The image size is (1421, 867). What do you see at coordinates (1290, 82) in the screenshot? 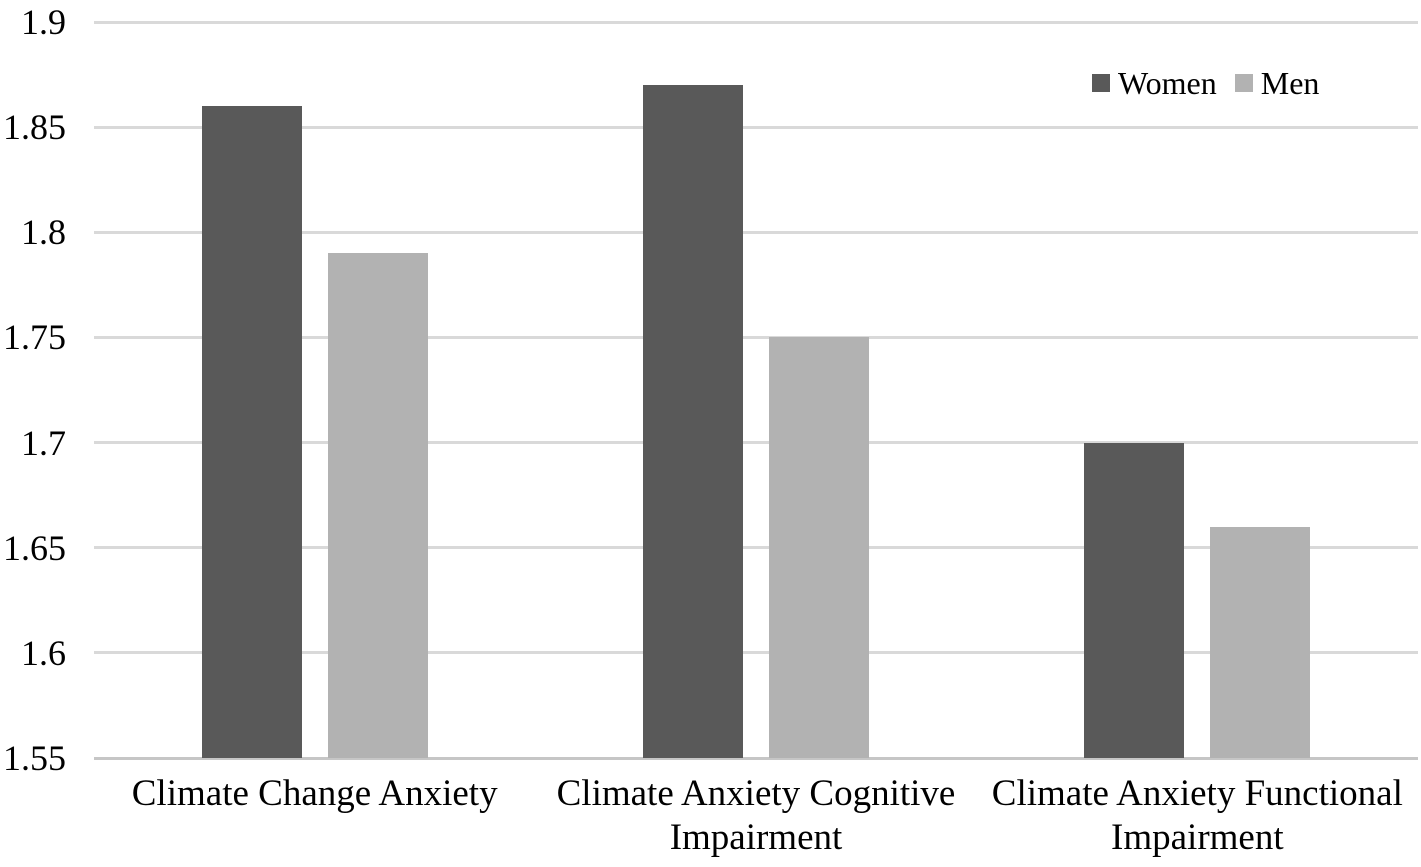
I see `legend-label-men: Men` at bounding box center [1290, 82].